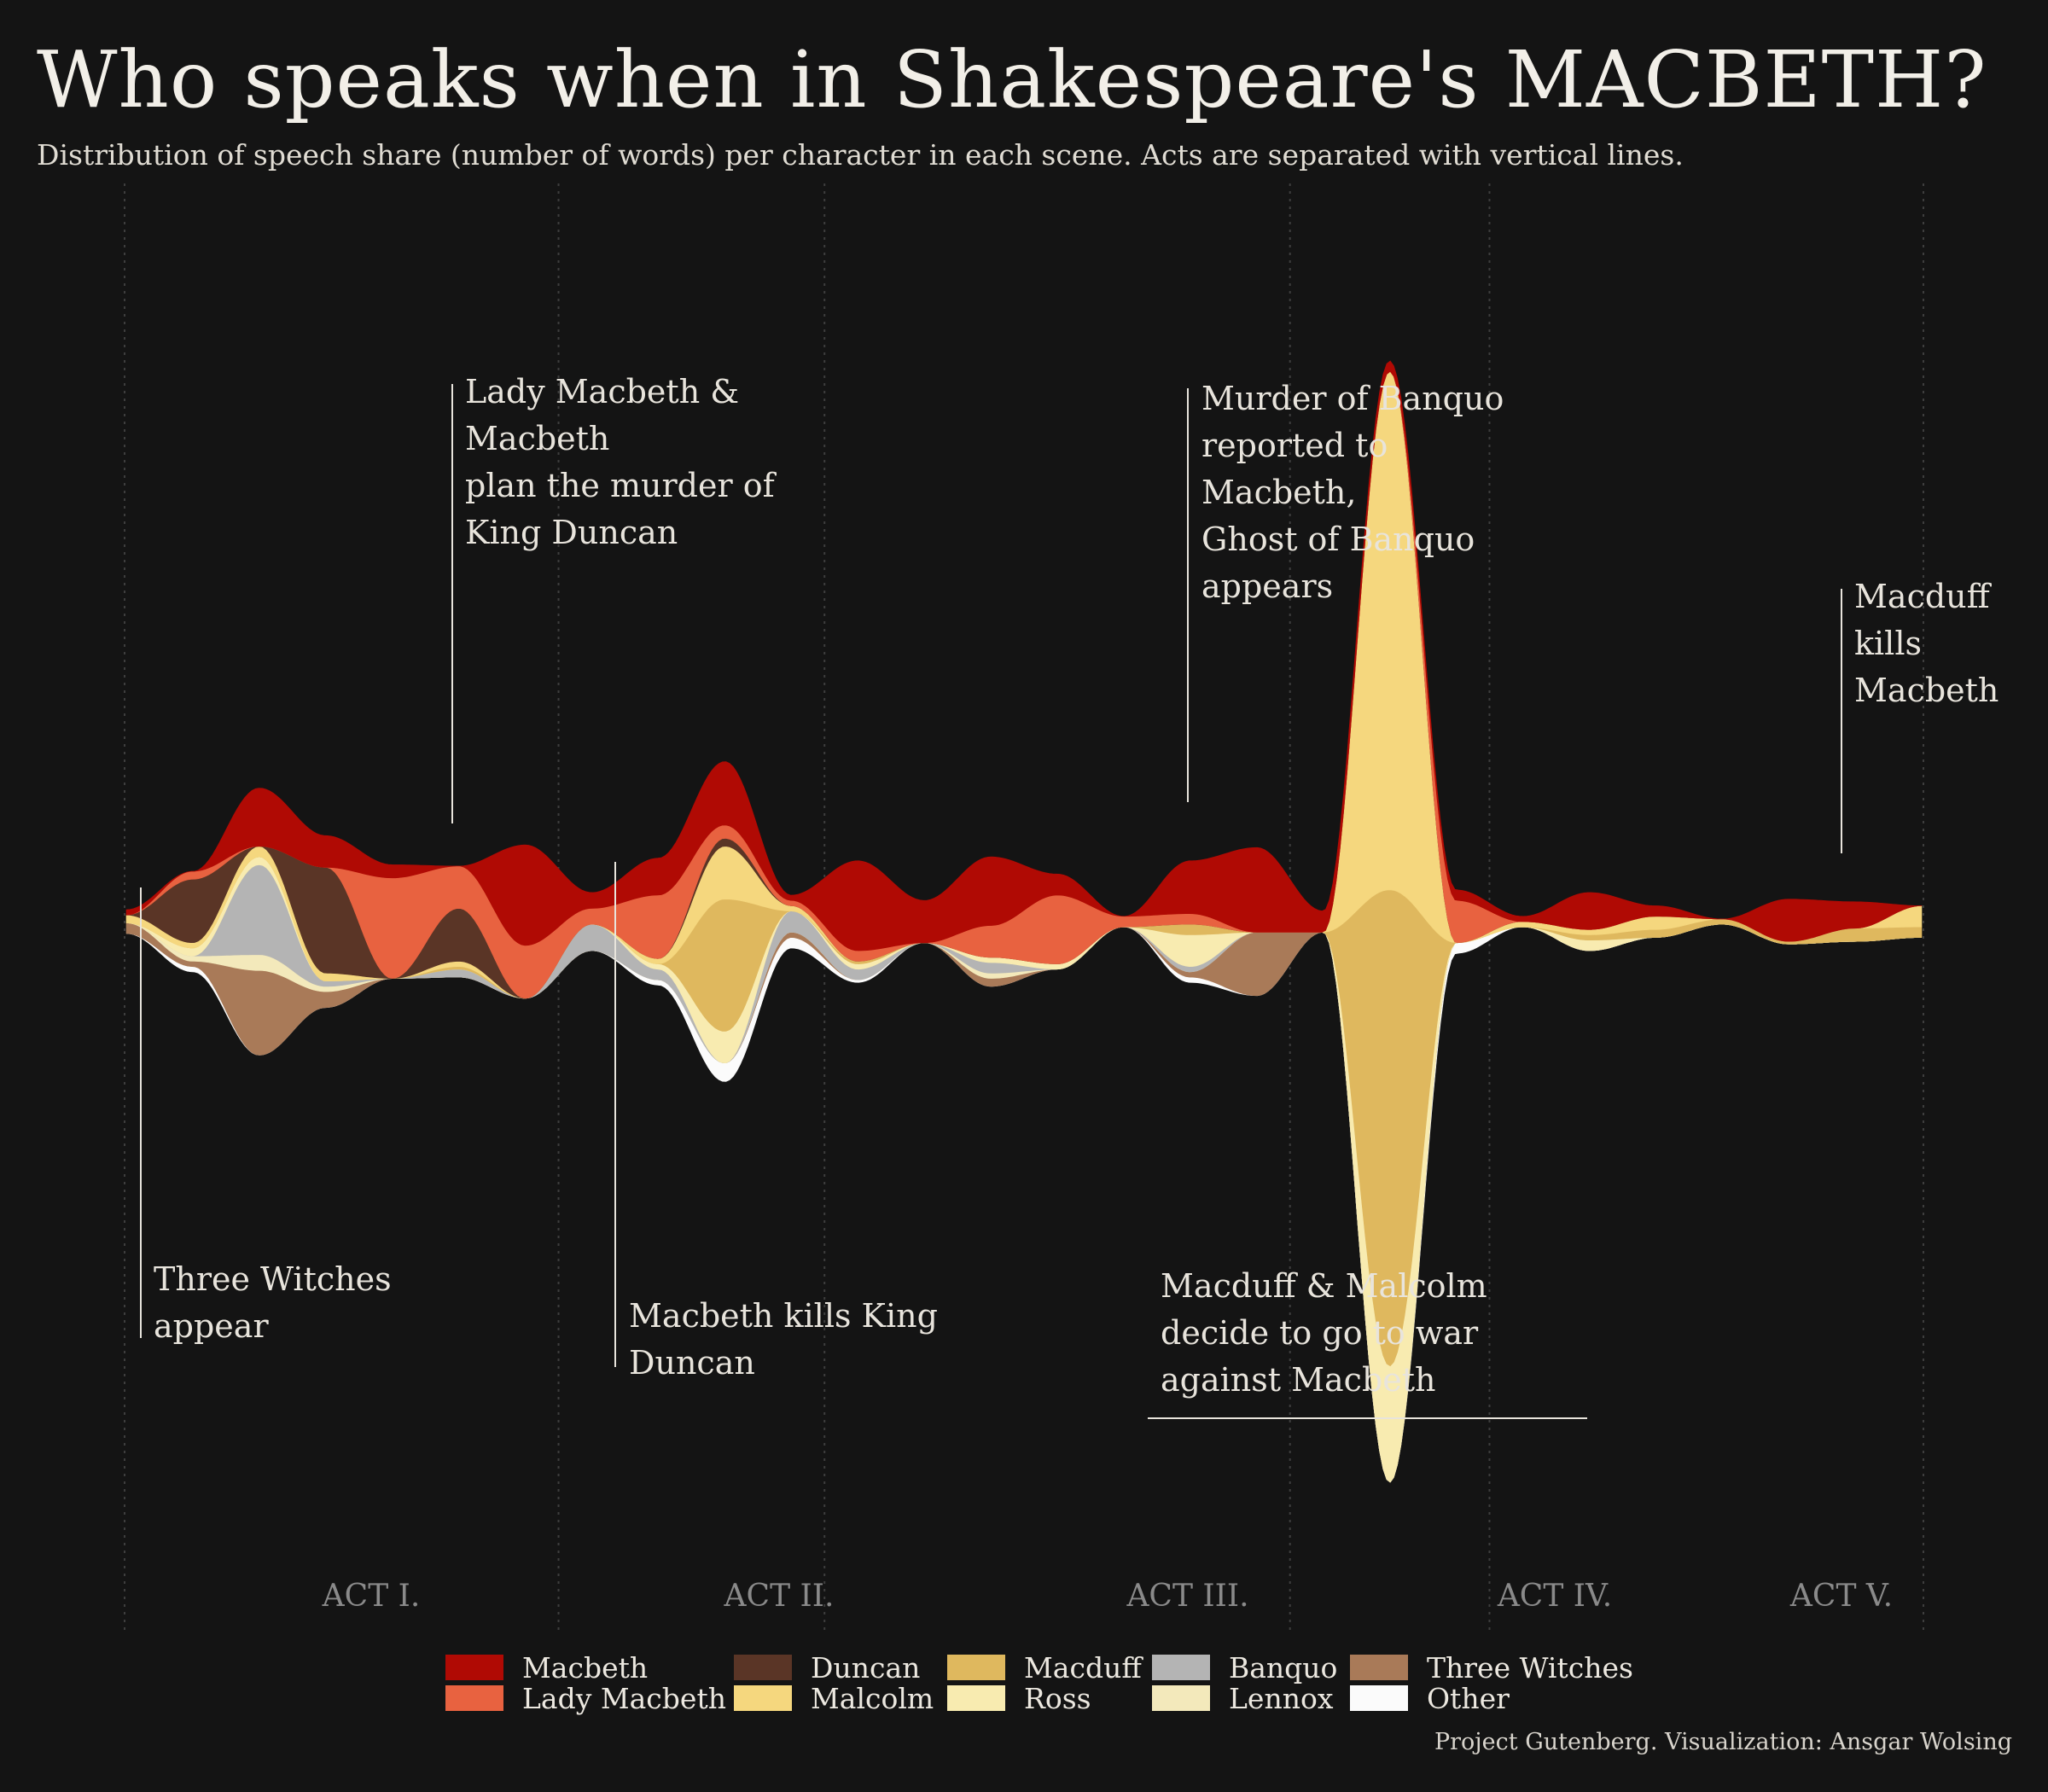 This screenshot has height=1792, width=2048. Describe the element at coordinates (571, 532) in the screenshot. I see `annotation-text-line: King Duncan` at that location.